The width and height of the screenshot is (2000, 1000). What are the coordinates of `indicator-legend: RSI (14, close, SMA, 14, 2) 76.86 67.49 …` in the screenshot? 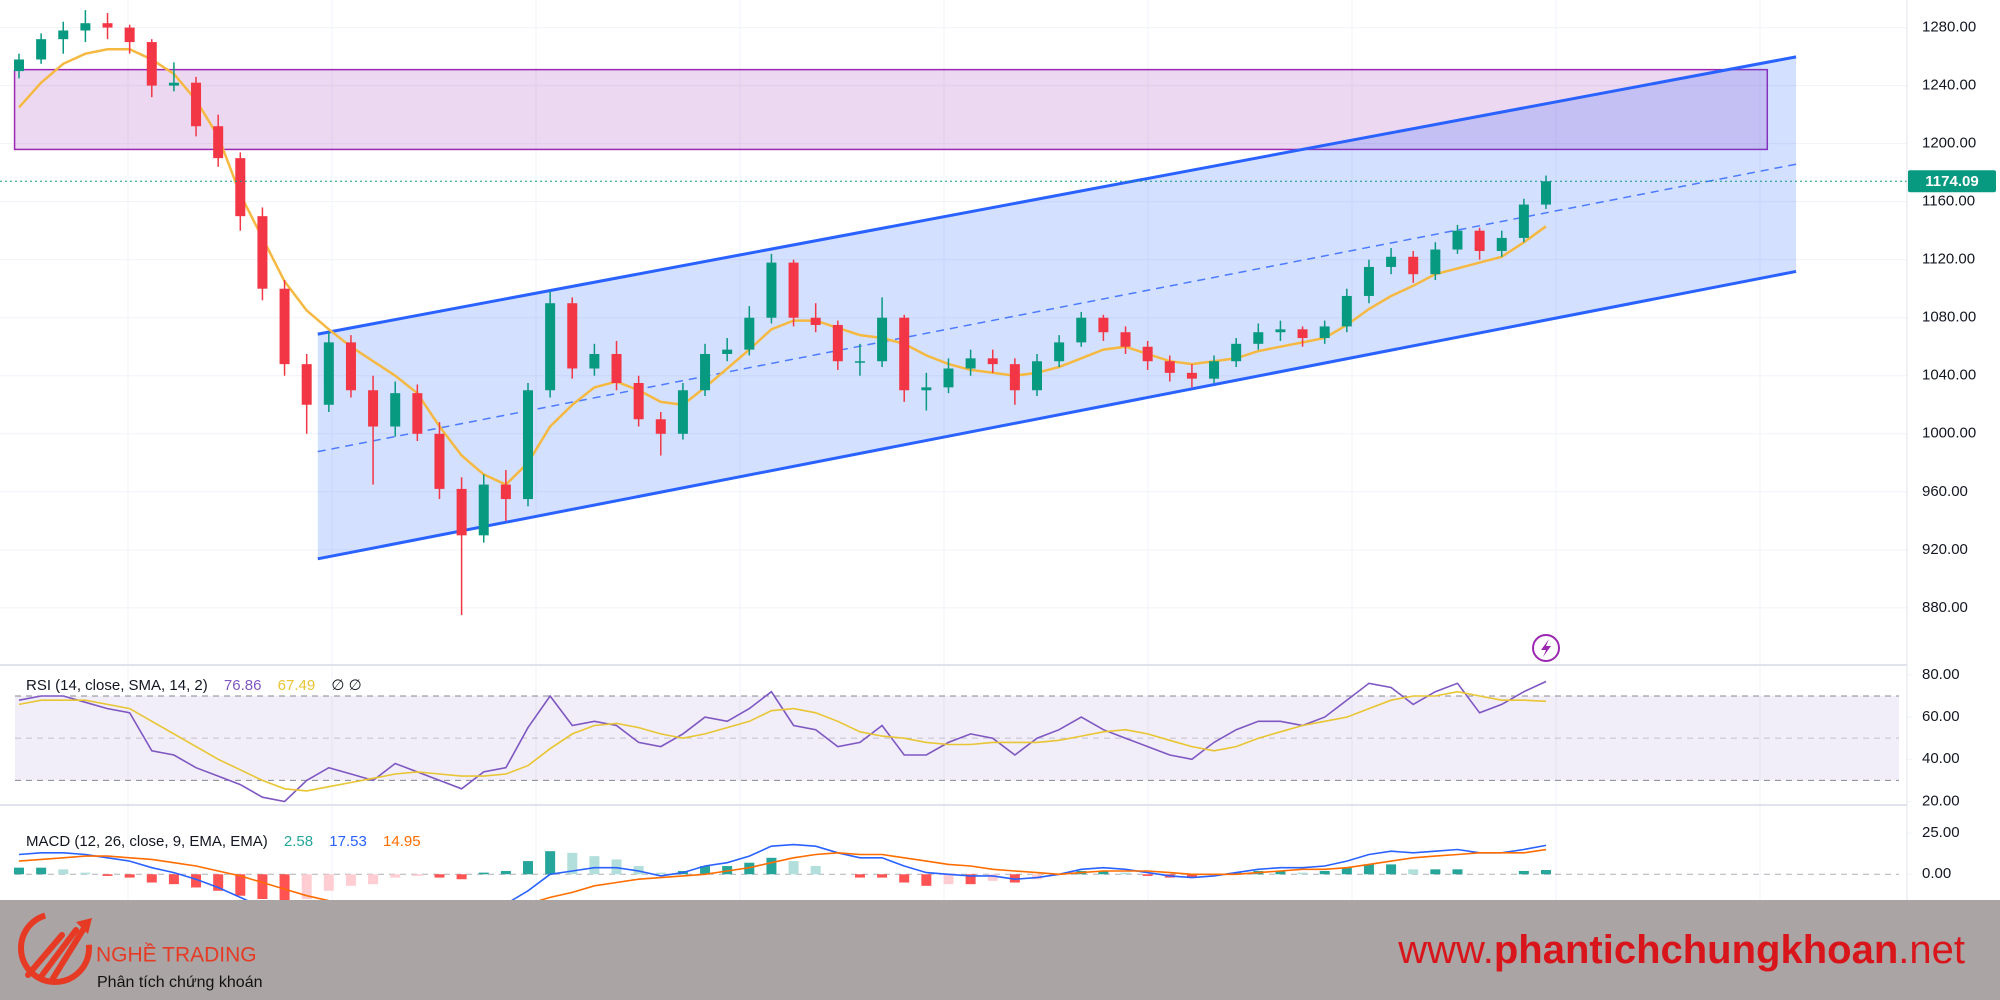 It's located at (194, 685).